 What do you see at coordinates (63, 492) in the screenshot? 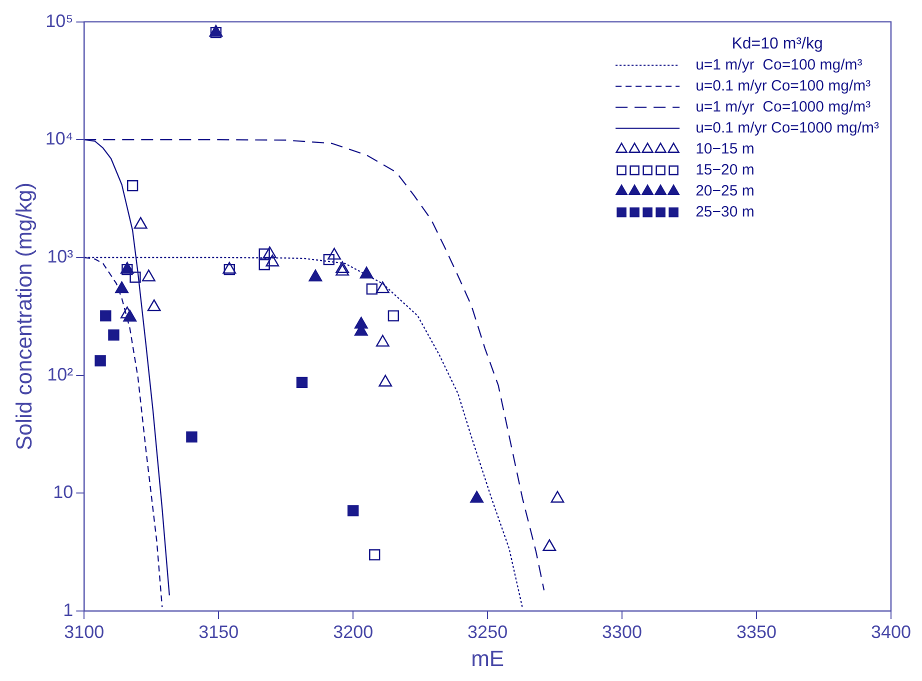
I see `y-tick-label: 10` at bounding box center [63, 492].